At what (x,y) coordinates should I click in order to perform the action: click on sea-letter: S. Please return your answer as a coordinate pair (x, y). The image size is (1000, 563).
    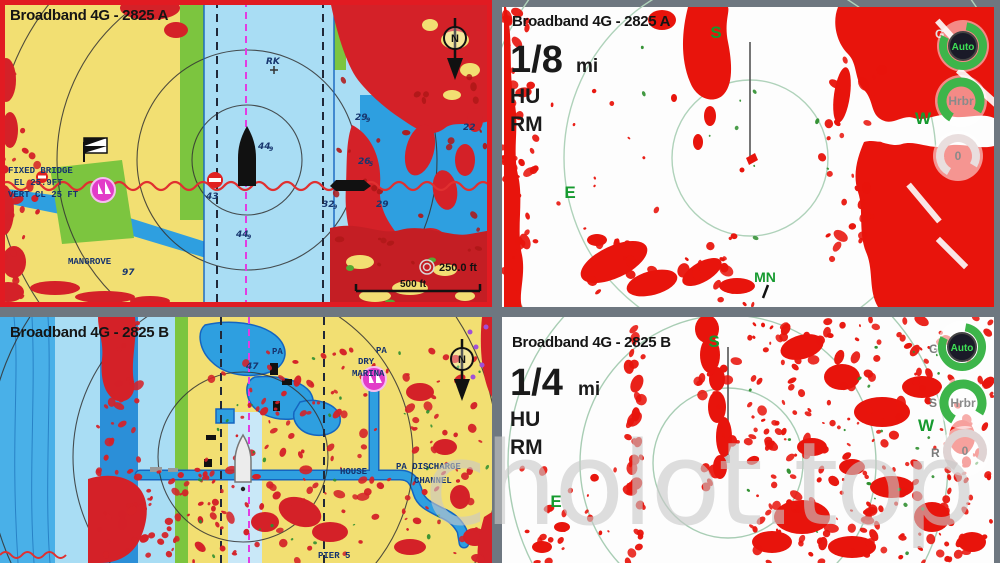
    Looking at the image, I should click on (933, 403).